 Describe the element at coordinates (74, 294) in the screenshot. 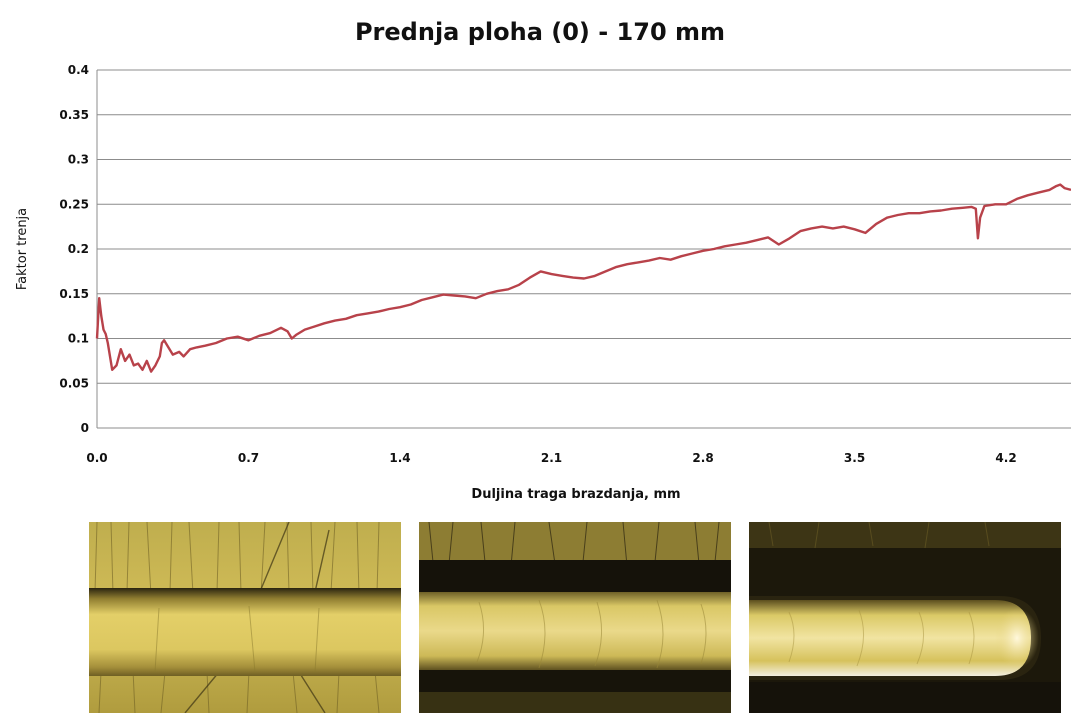

I see `y-tick-label-3: 0.15` at that location.